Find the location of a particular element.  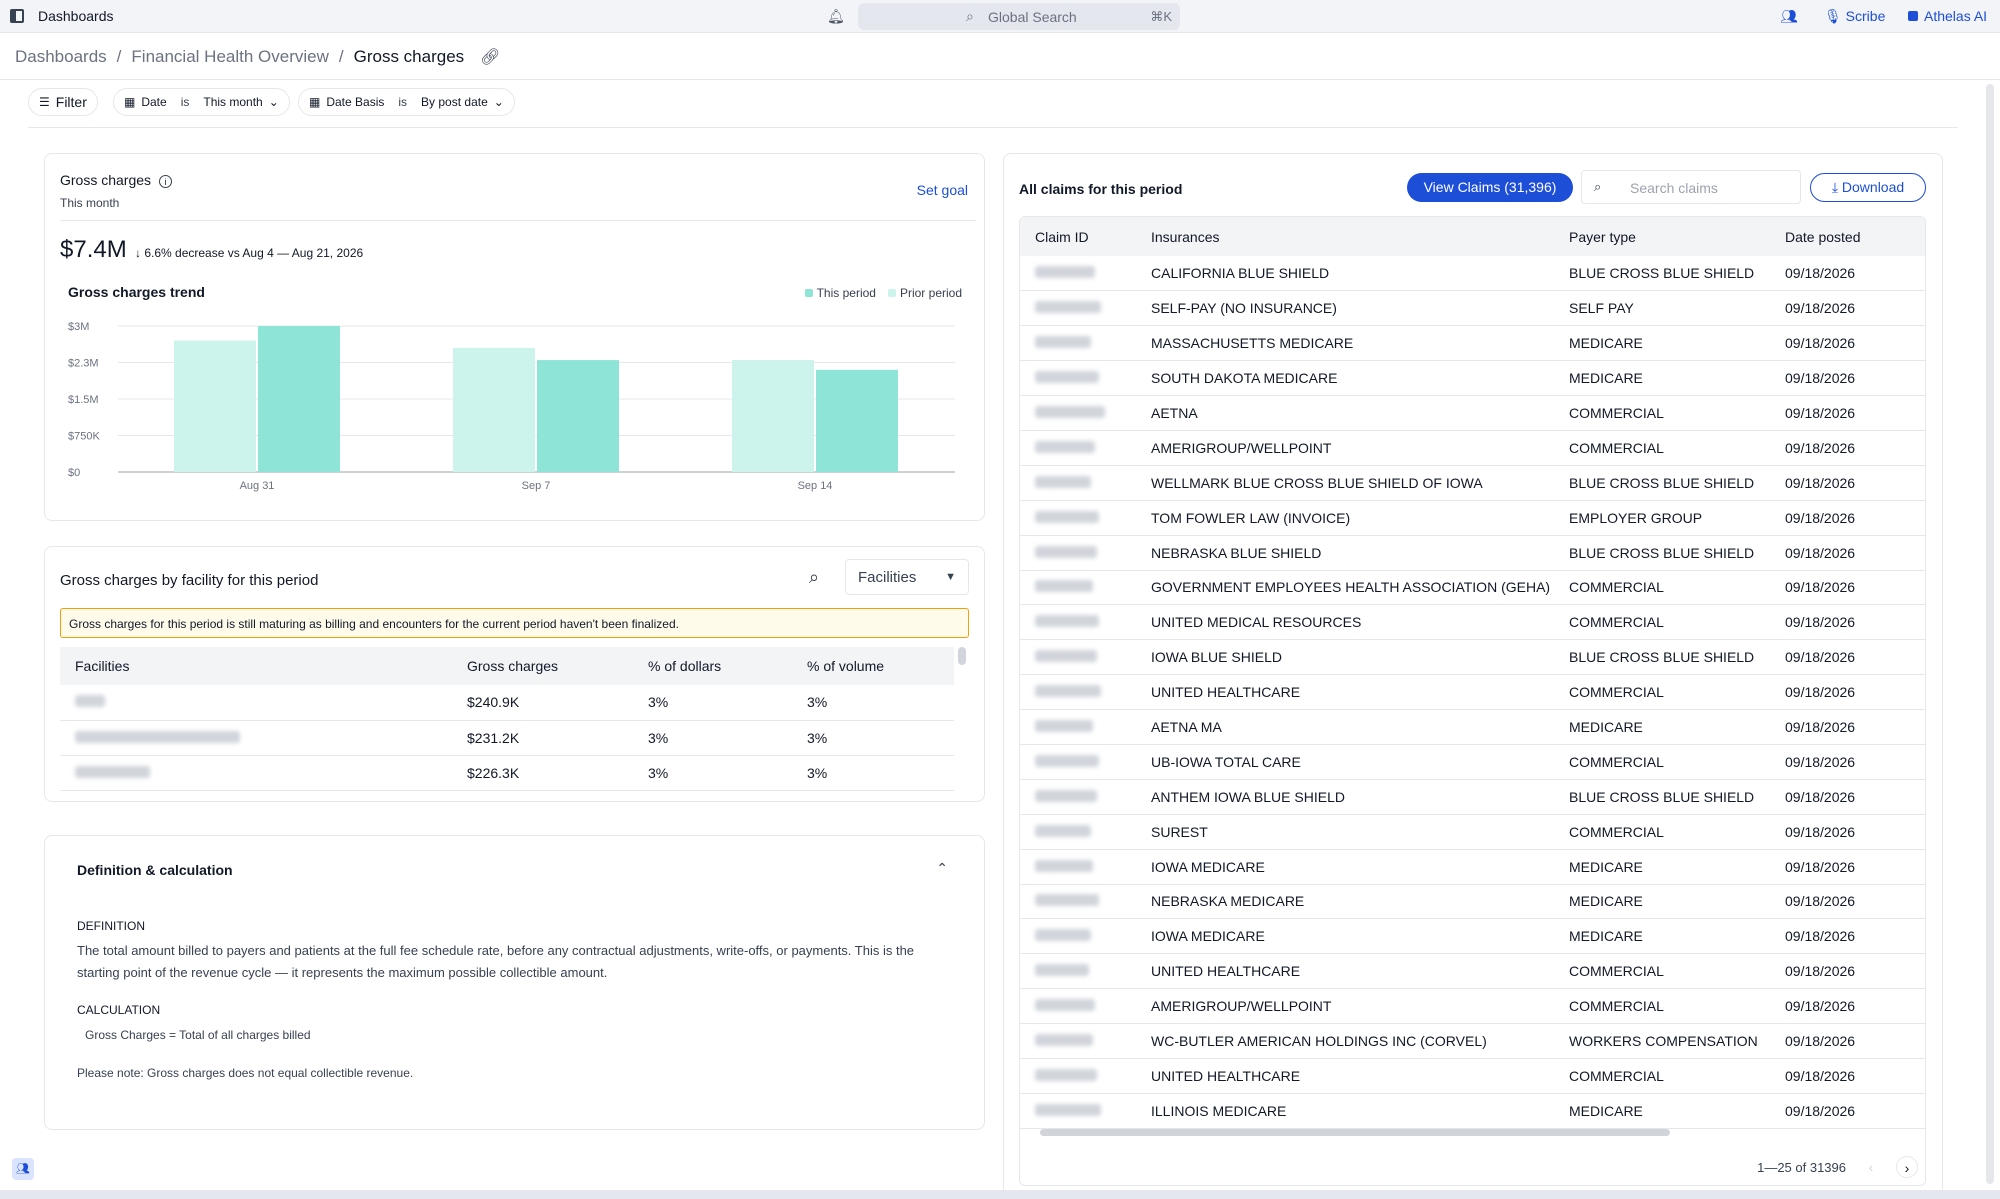

table-row: MASSACHUSETTS MEDICARE MEDICARE 09/18/2026 is located at coordinates (1472, 343).